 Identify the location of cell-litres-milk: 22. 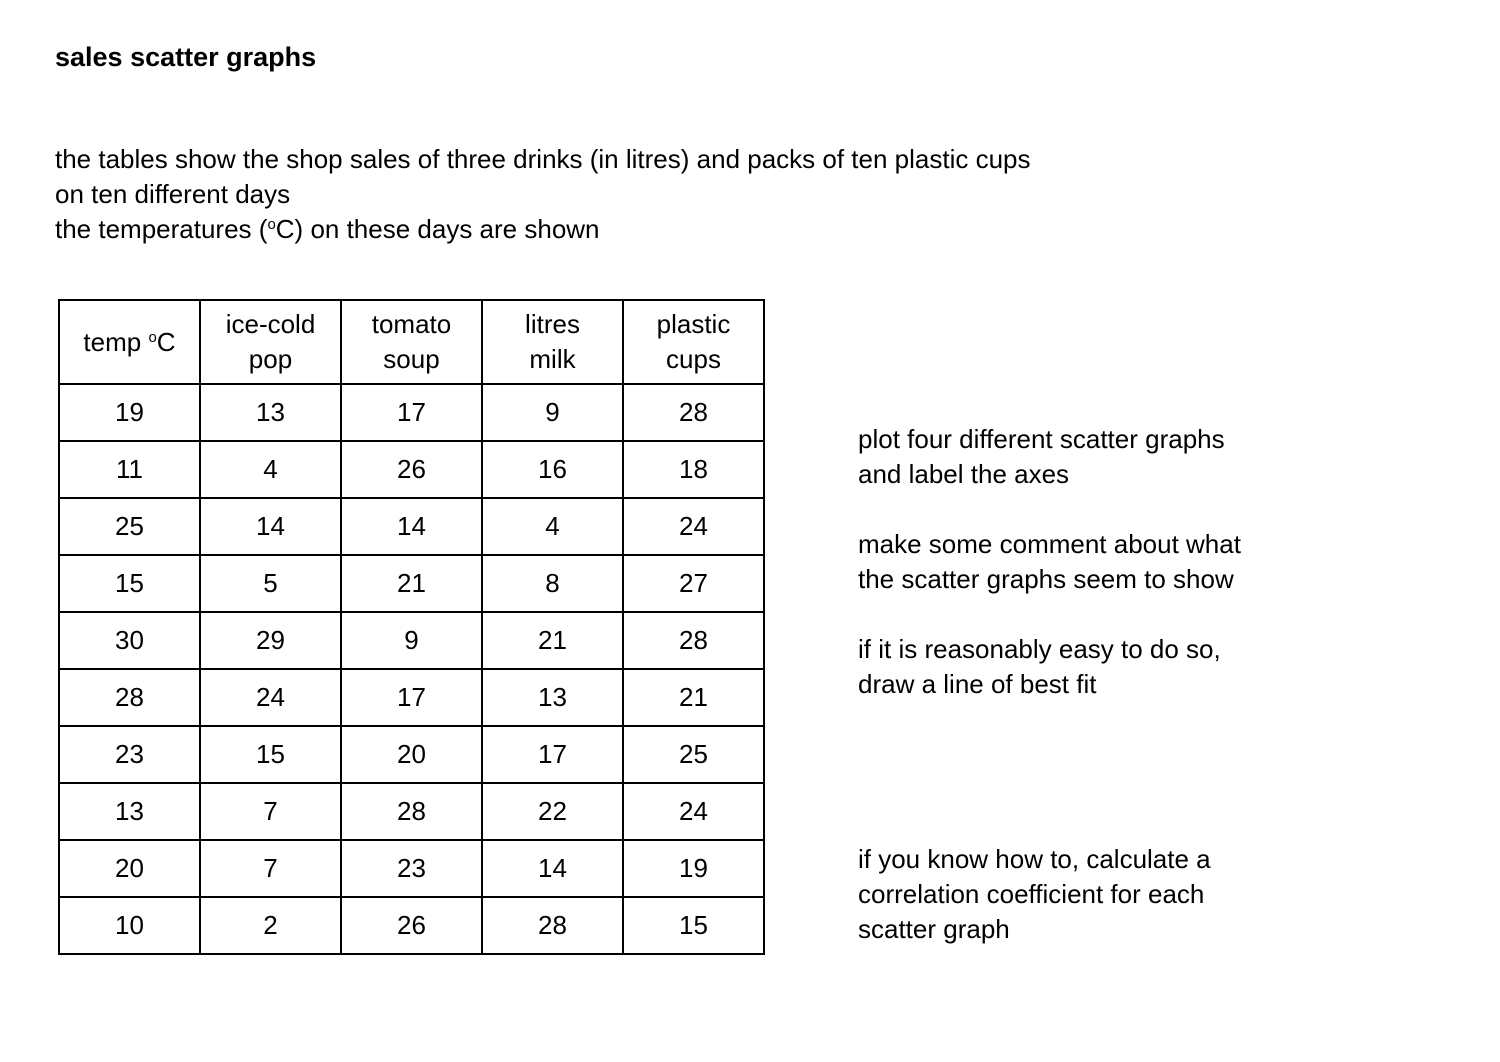
(552, 811).